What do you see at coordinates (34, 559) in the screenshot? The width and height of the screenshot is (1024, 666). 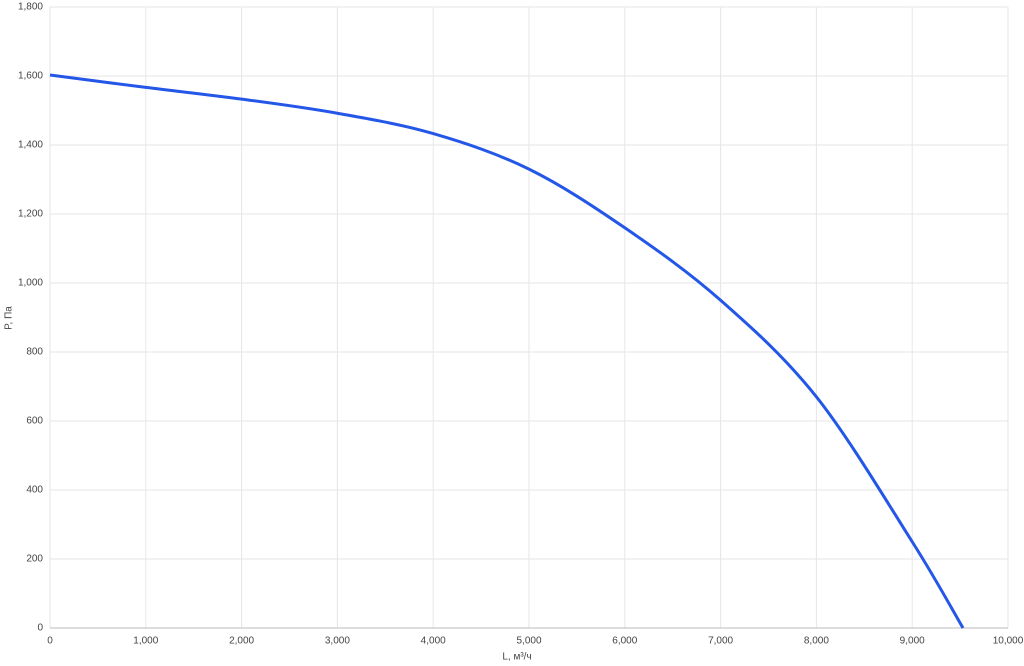 I see `y-tick-label: 200` at bounding box center [34, 559].